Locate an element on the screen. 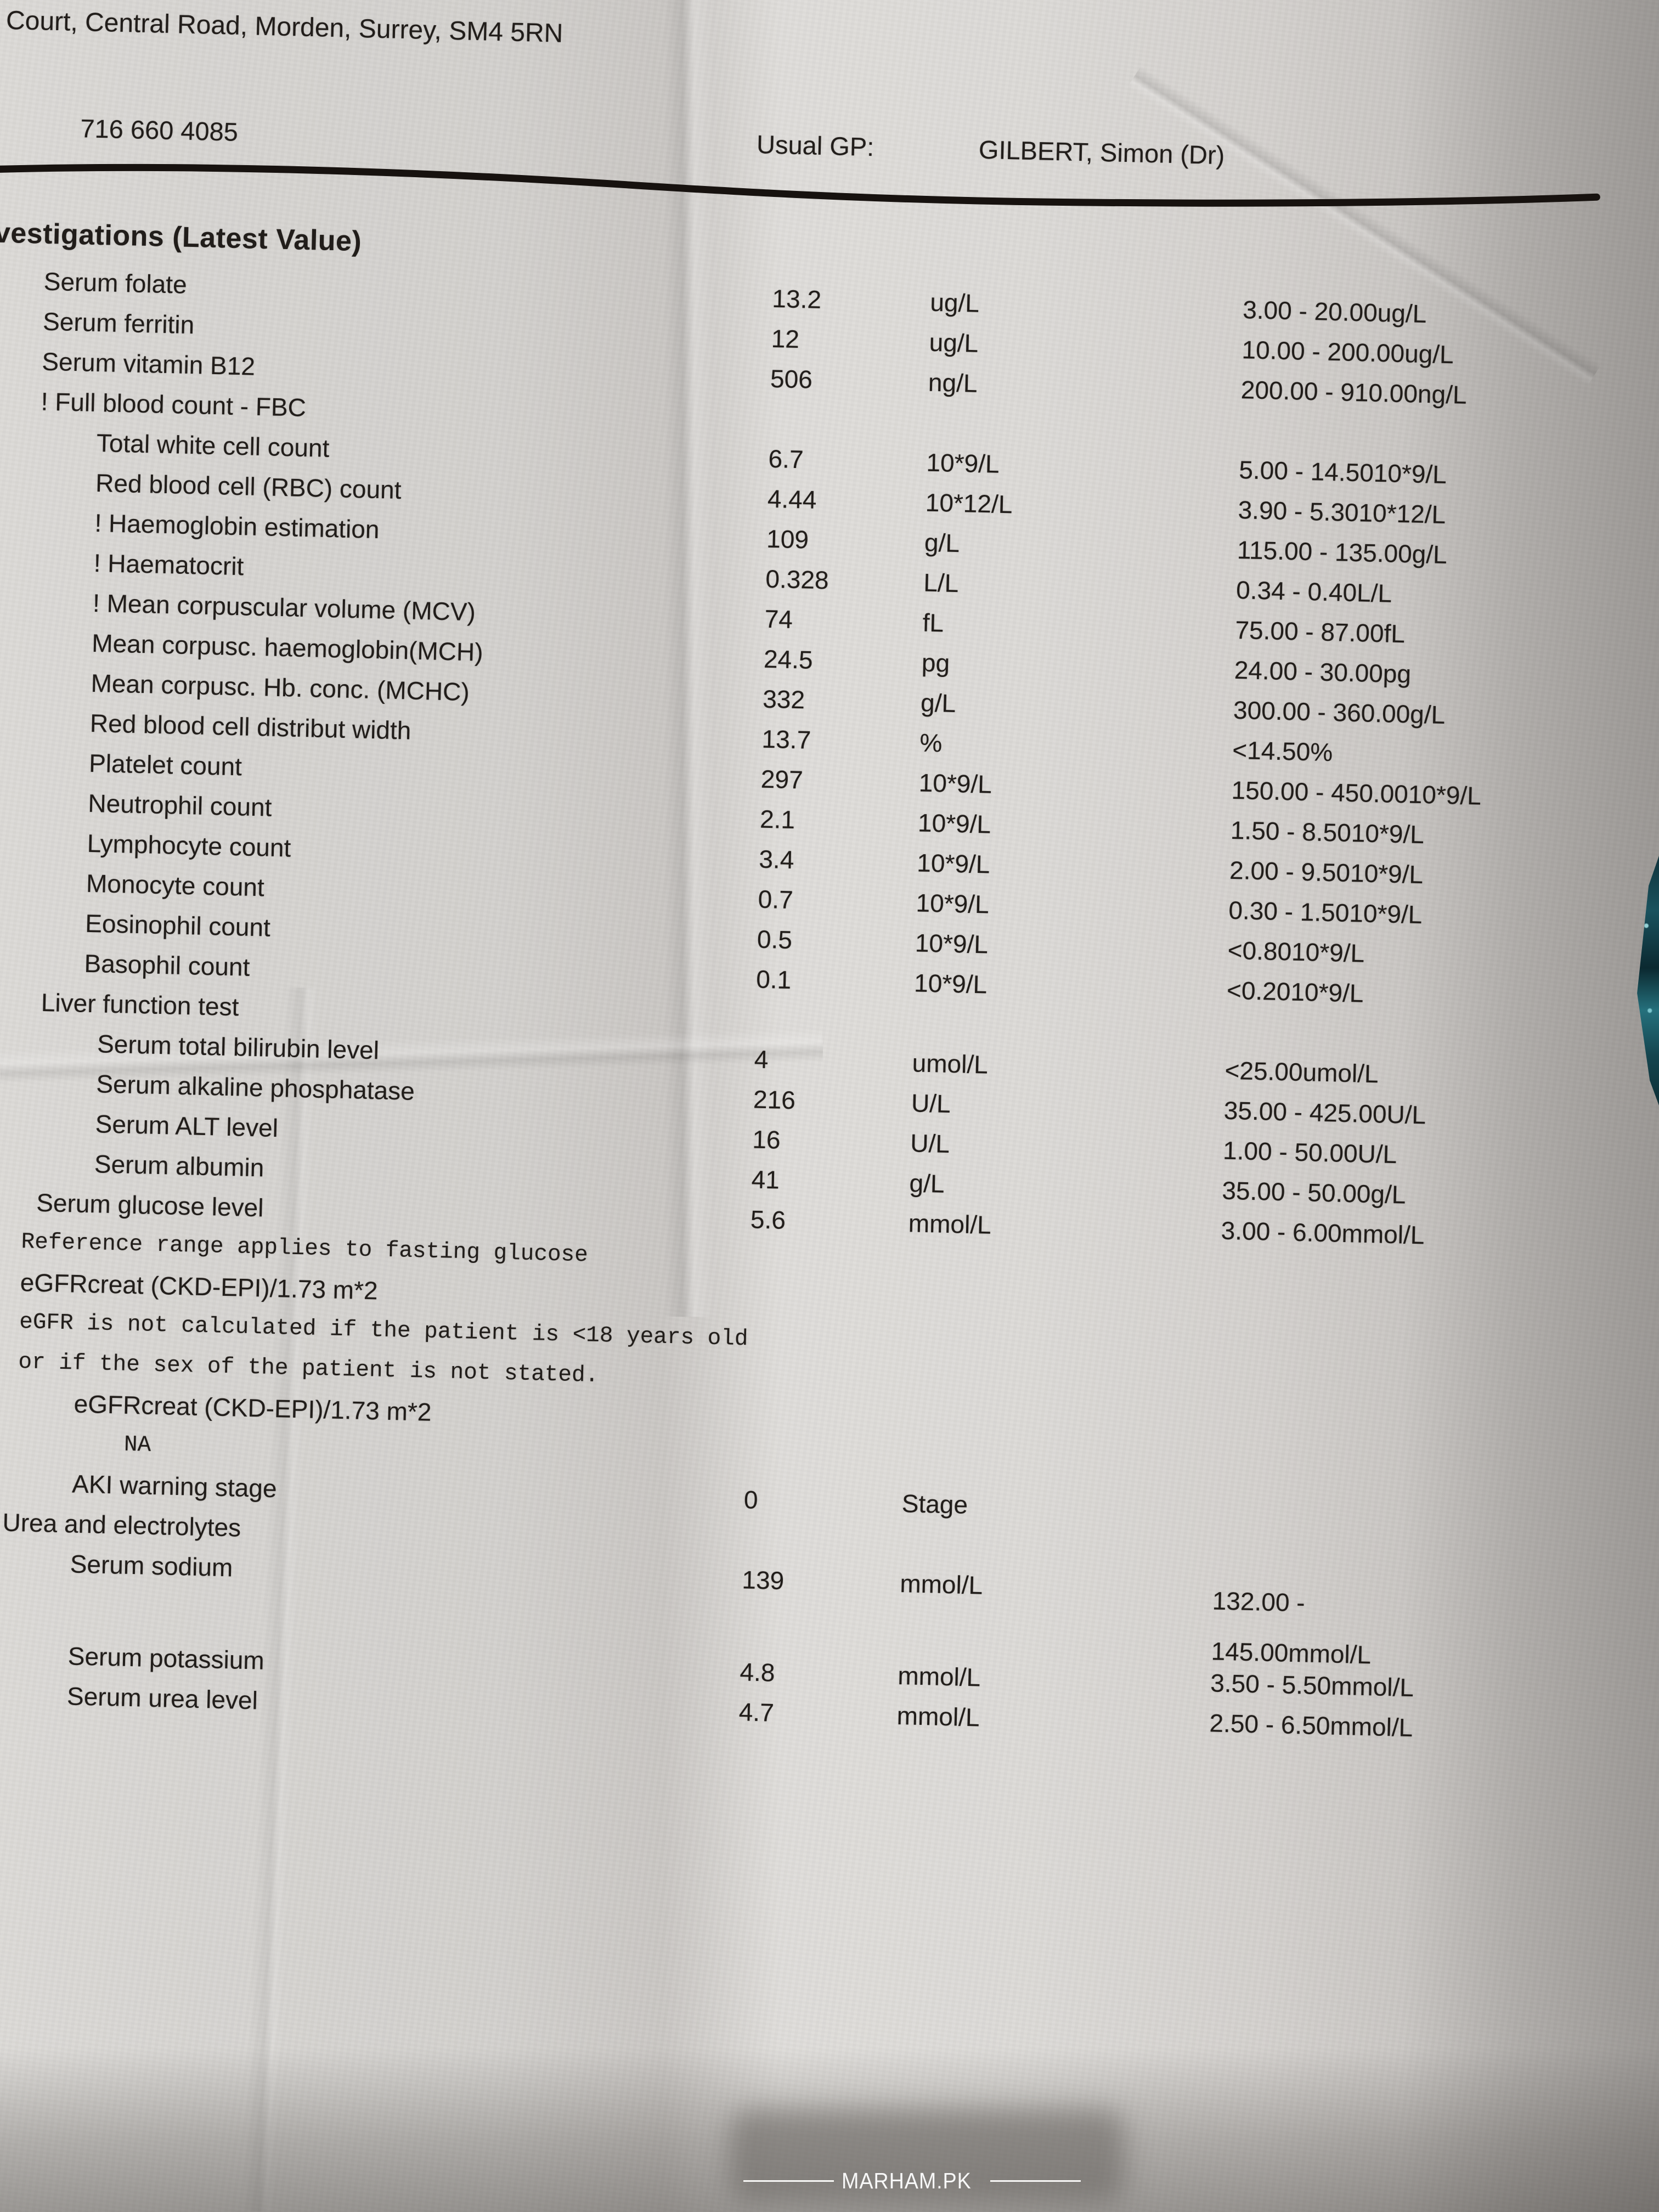 Image resolution: width=1659 pixels, height=2212 pixels. section-label: ! Full blood count - FBC is located at coordinates (174, 405).